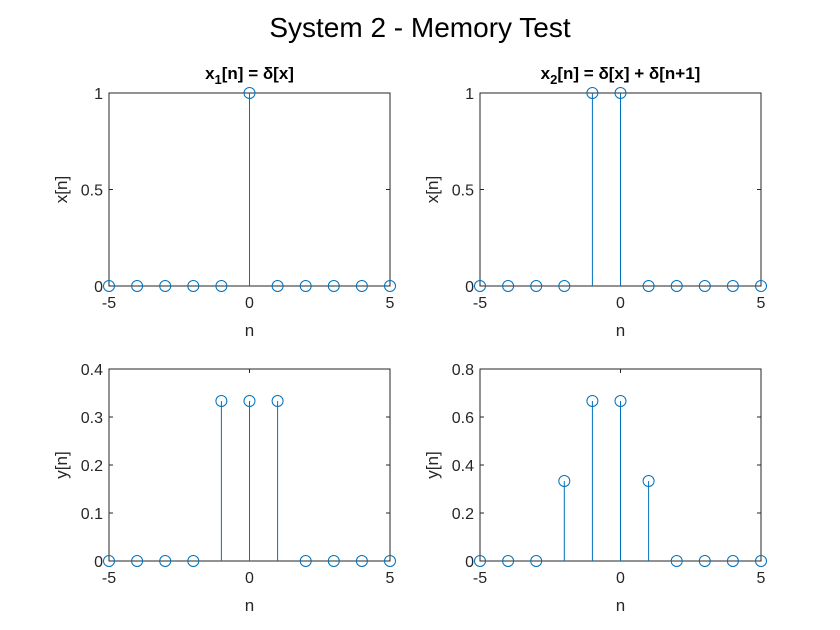 The width and height of the screenshot is (840, 630). What do you see at coordinates (92, 418) in the screenshot?
I see `y-tick-label: 0.3` at bounding box center [92, 418].